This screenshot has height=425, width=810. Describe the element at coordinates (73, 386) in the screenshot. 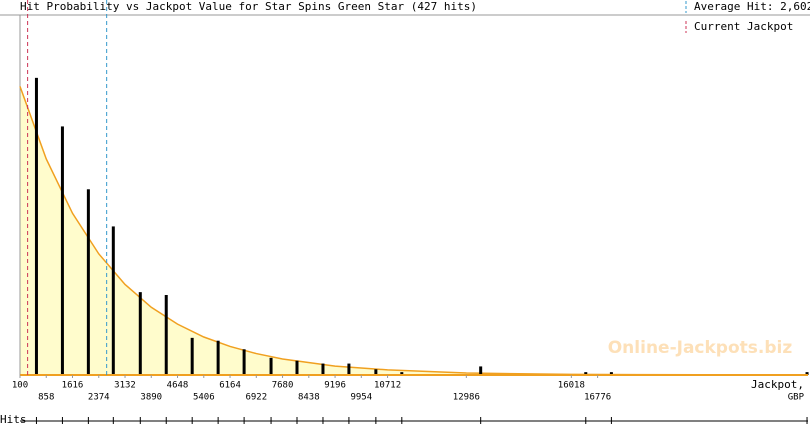

I see `x-tick-label: 1616` at that location.